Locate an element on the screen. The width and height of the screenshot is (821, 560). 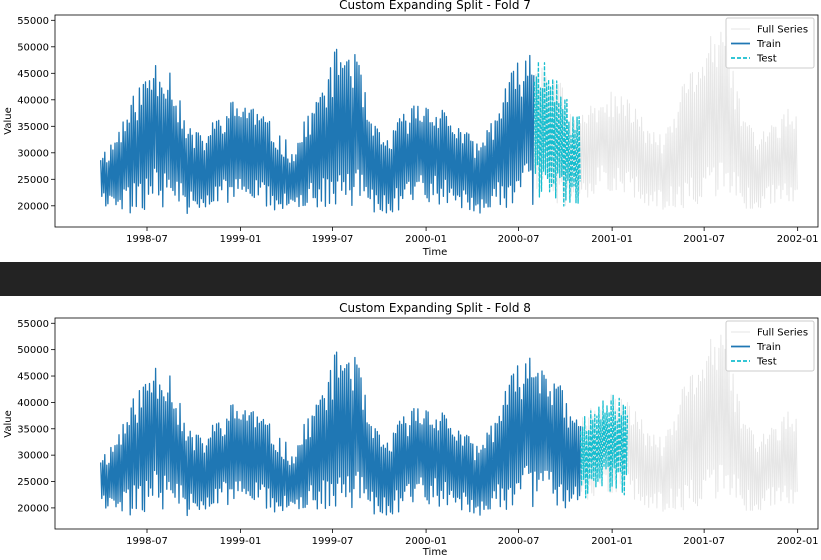
chart-title: Custom Expanding Split - Fold 8 is located at coordinates (435, 308).